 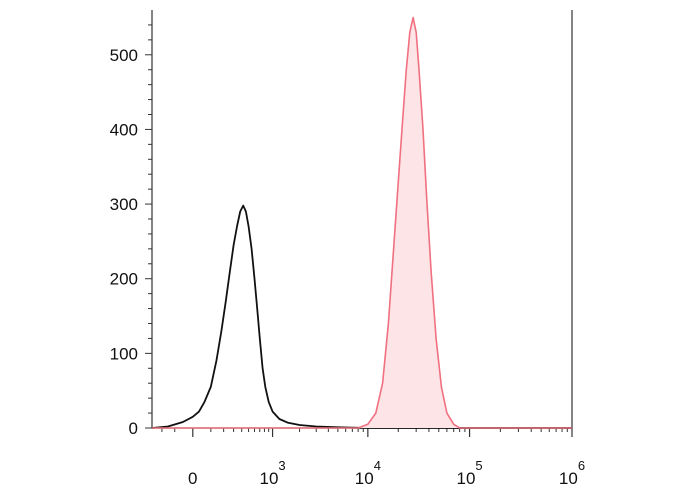 I want to click on x-tick-label: 10⁶, so click(x=572, y=473).